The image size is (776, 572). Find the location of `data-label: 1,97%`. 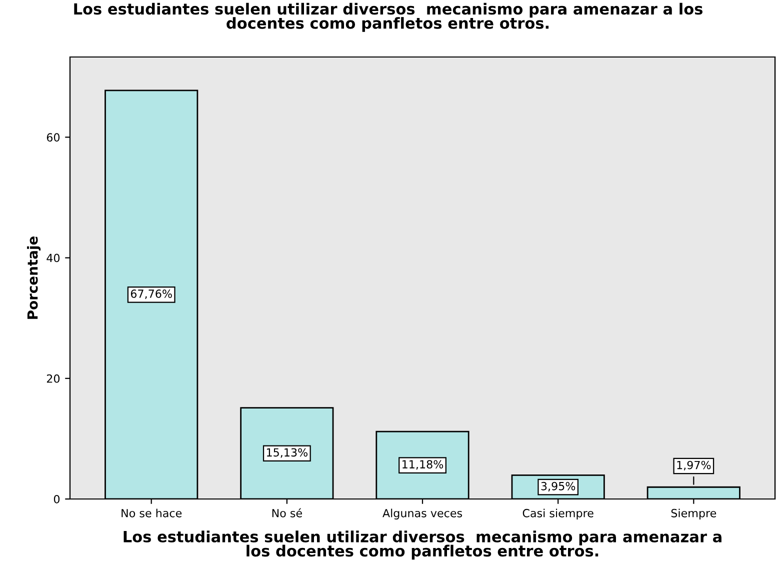

data-label: 1,97% is located at coordinates (694, 465).